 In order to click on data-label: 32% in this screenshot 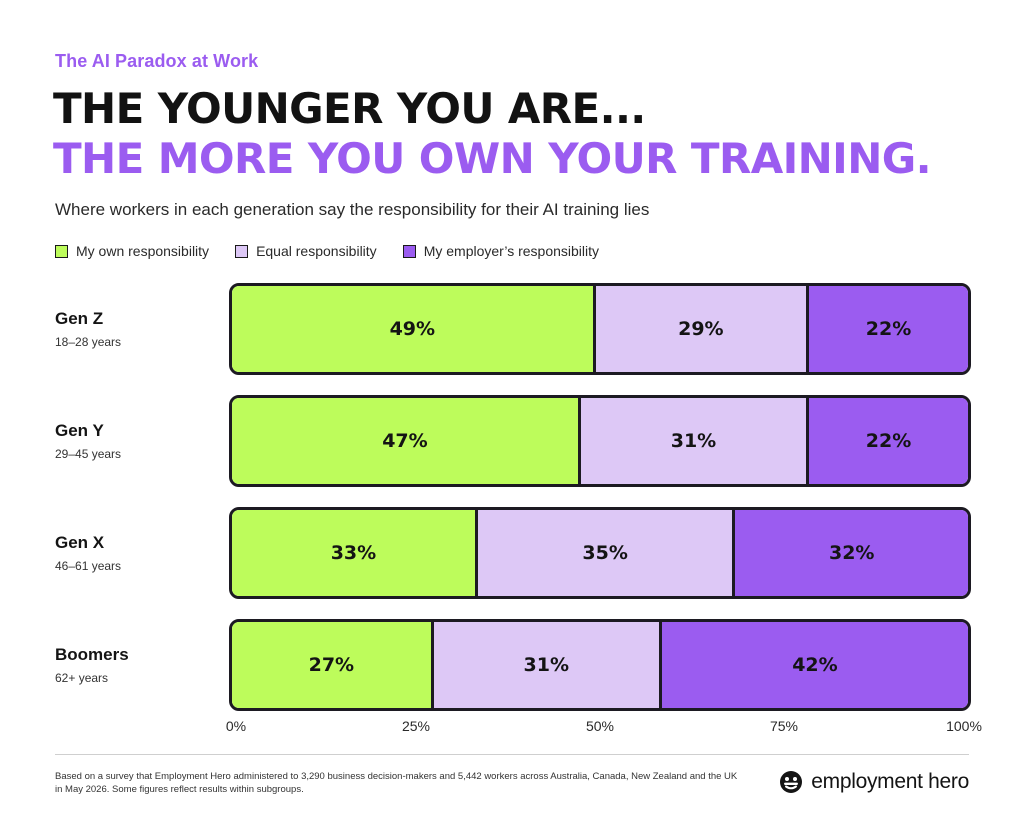, I will do `click(851, 553)`.